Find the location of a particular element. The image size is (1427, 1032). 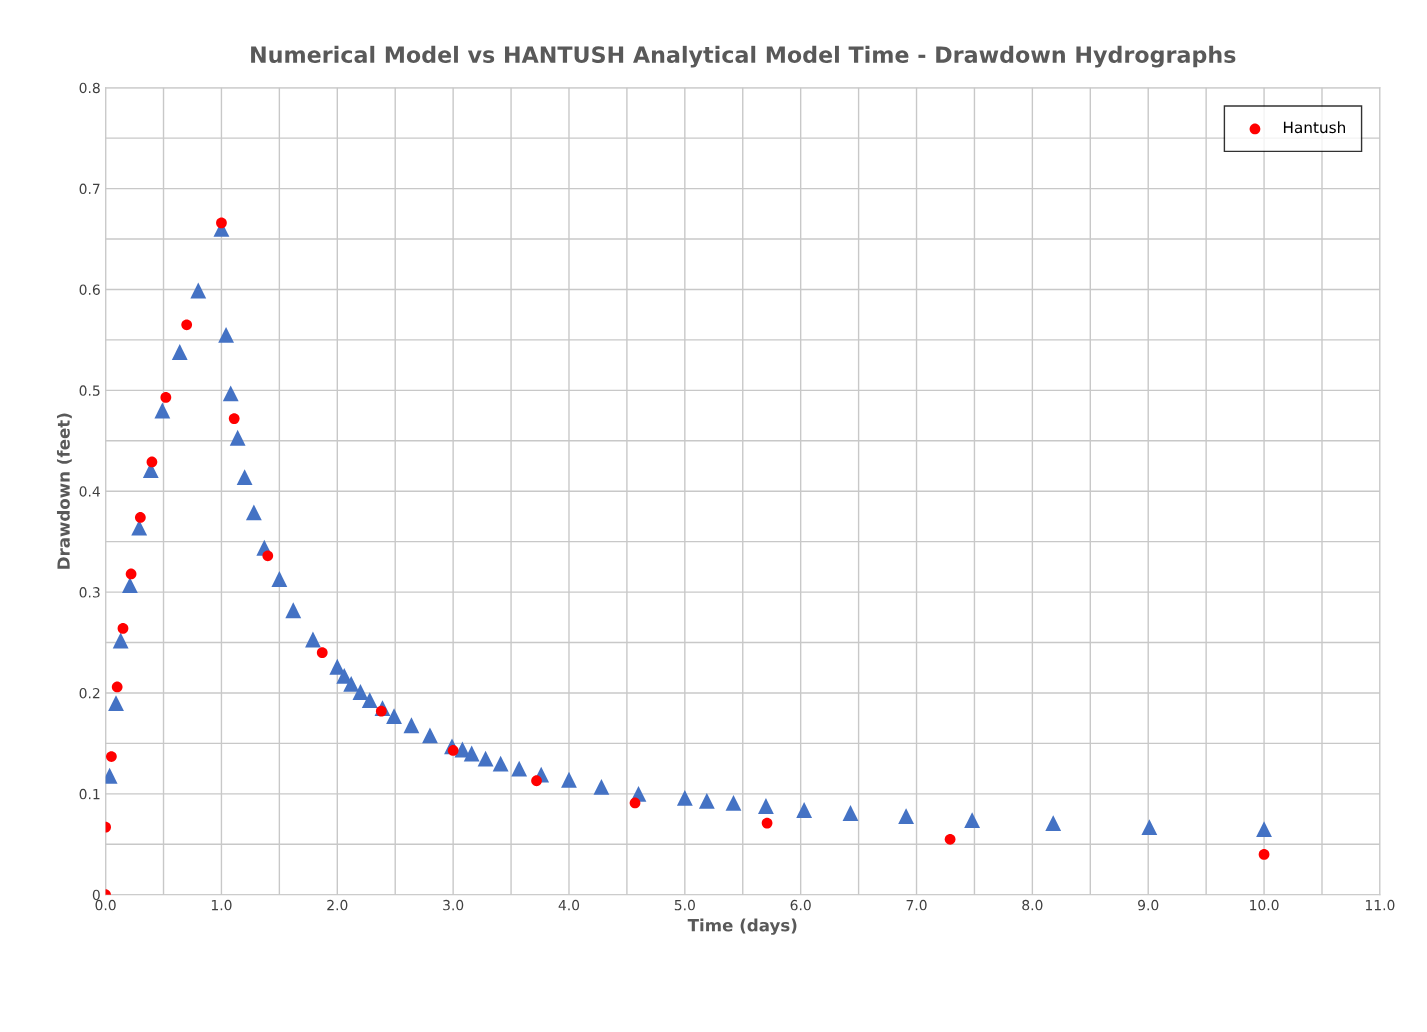

y-tick-label: 0.4 is located at coordinates (89, 491).